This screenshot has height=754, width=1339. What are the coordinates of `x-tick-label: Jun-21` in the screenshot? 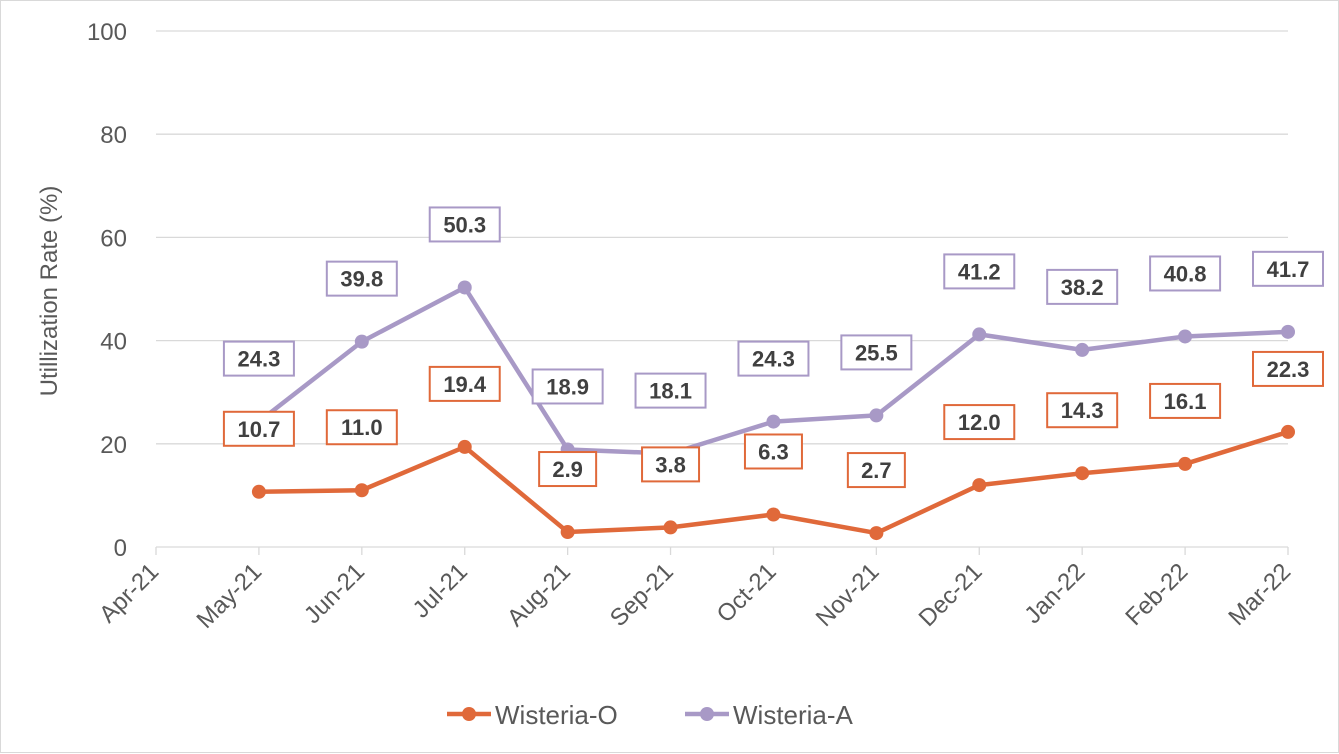 It's located at (334, 593).